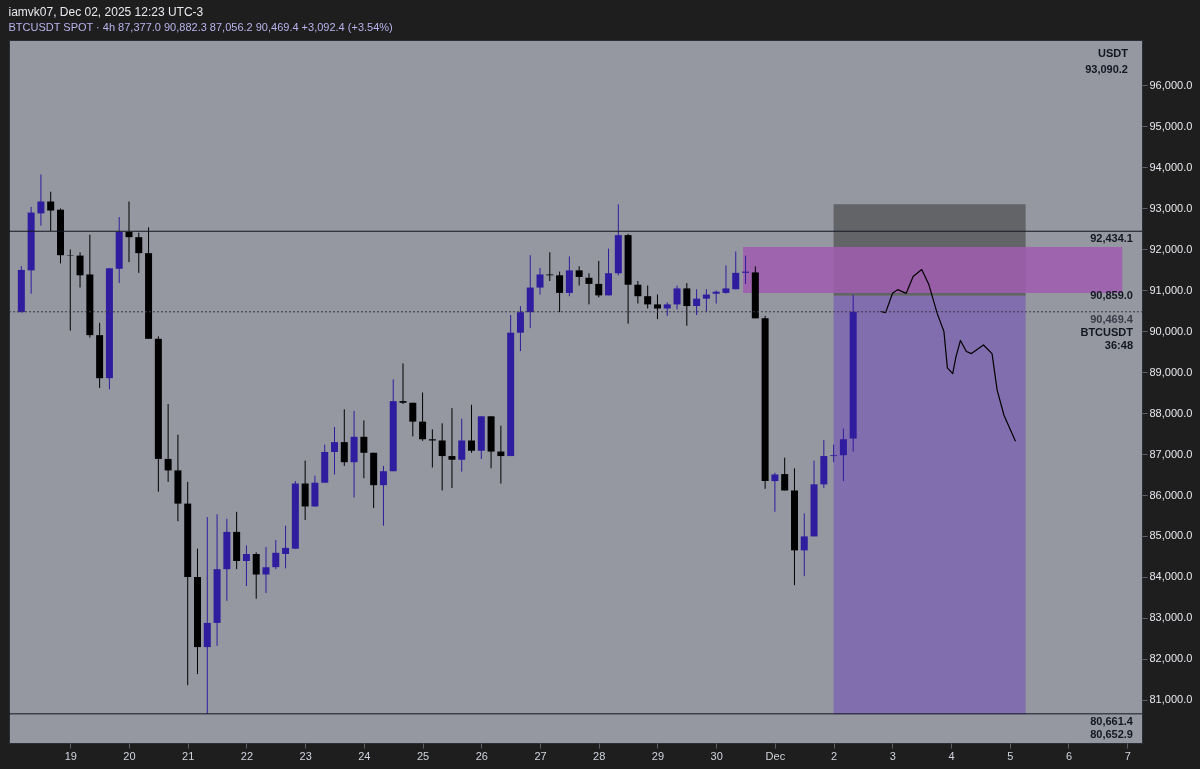 The width and height of the screenshot is (1200, 769). I want to click on y-tick-label: 81,000.0, so click(1171, 699).